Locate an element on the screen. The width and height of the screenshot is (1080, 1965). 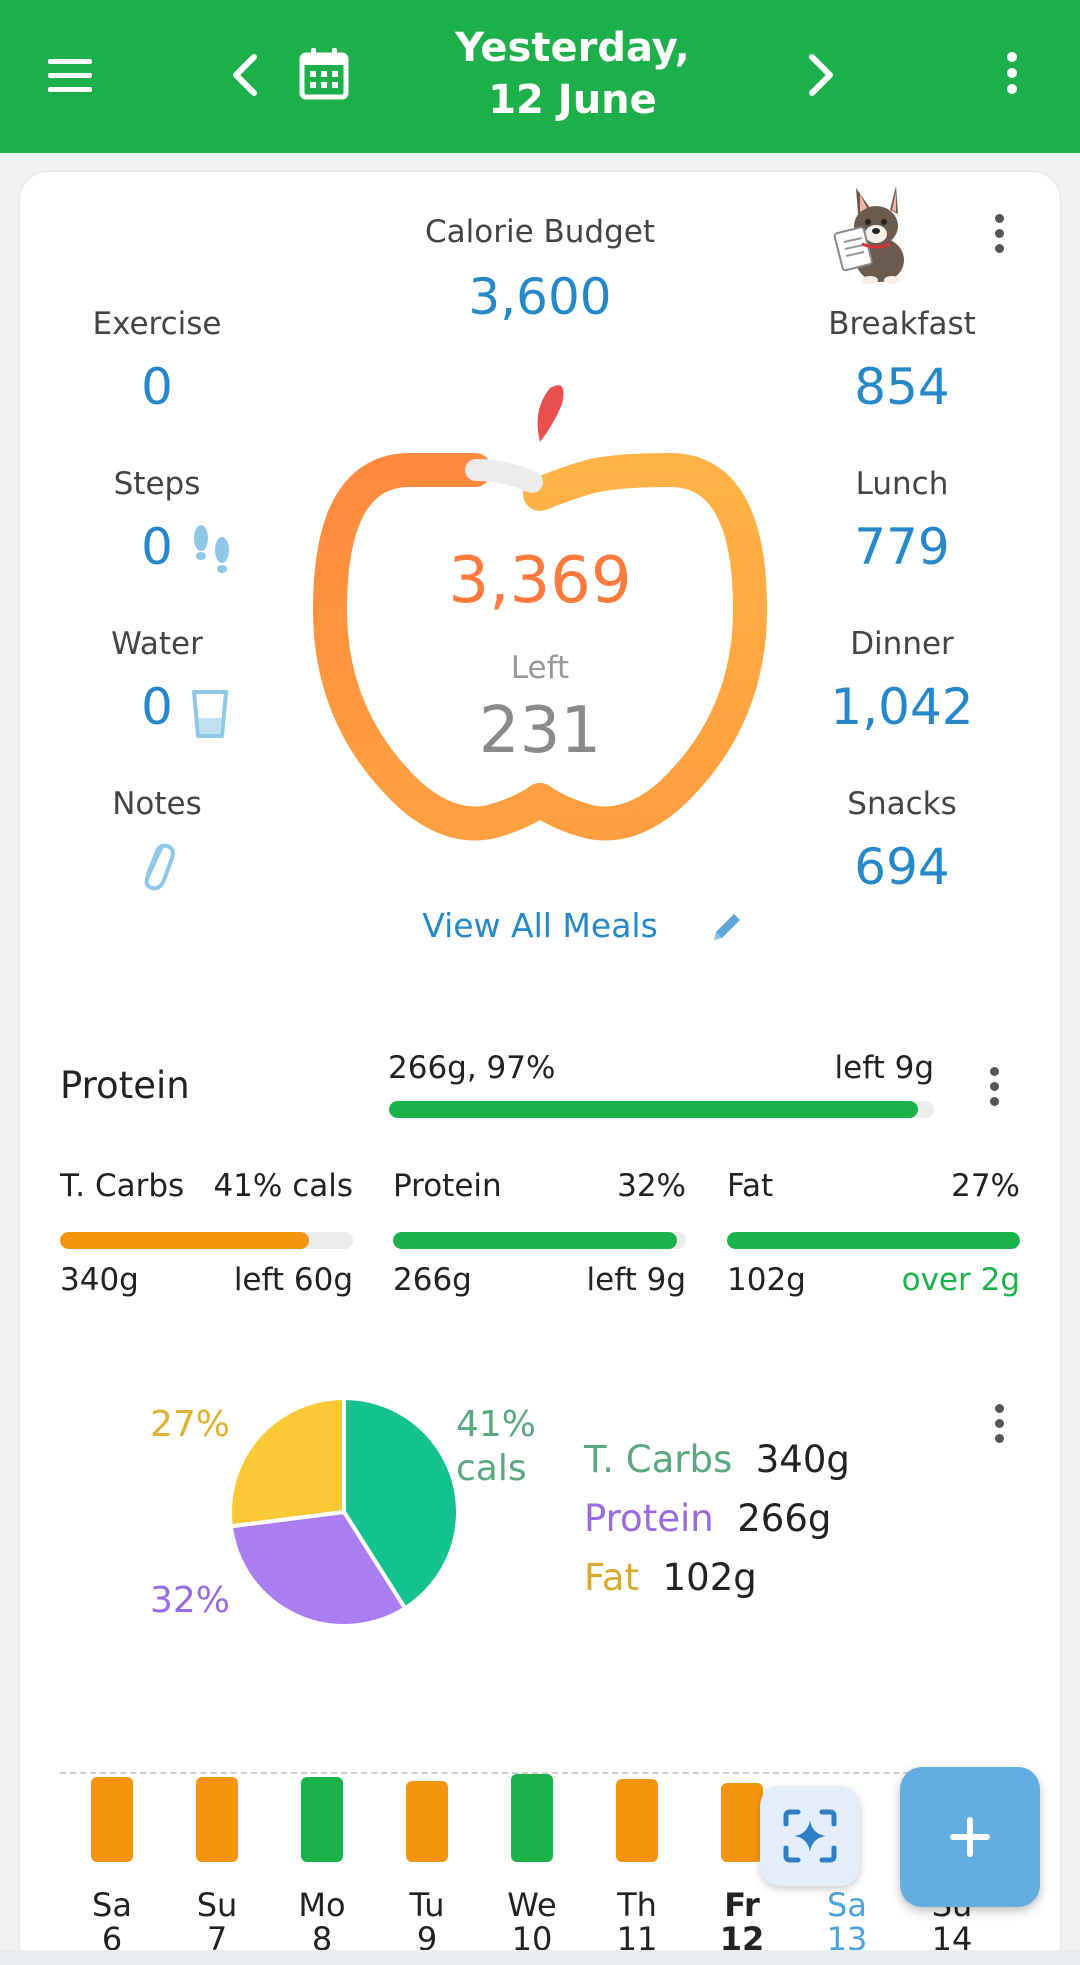
macro-fat-bar-fill is located at coordinates (873, 1240).